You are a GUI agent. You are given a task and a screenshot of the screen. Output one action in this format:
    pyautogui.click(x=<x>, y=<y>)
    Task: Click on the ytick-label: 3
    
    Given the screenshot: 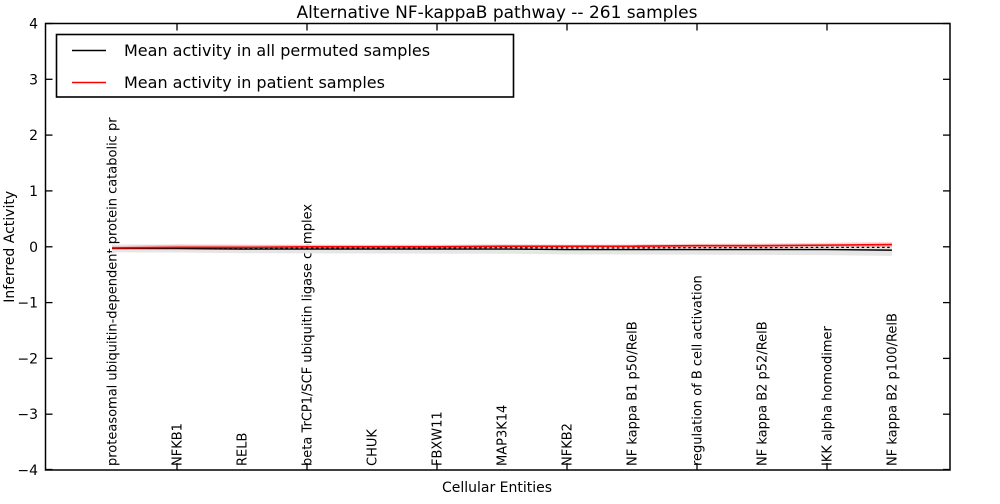 What is the action you would take?
    pyautogui.click(x=33, y=80)
    